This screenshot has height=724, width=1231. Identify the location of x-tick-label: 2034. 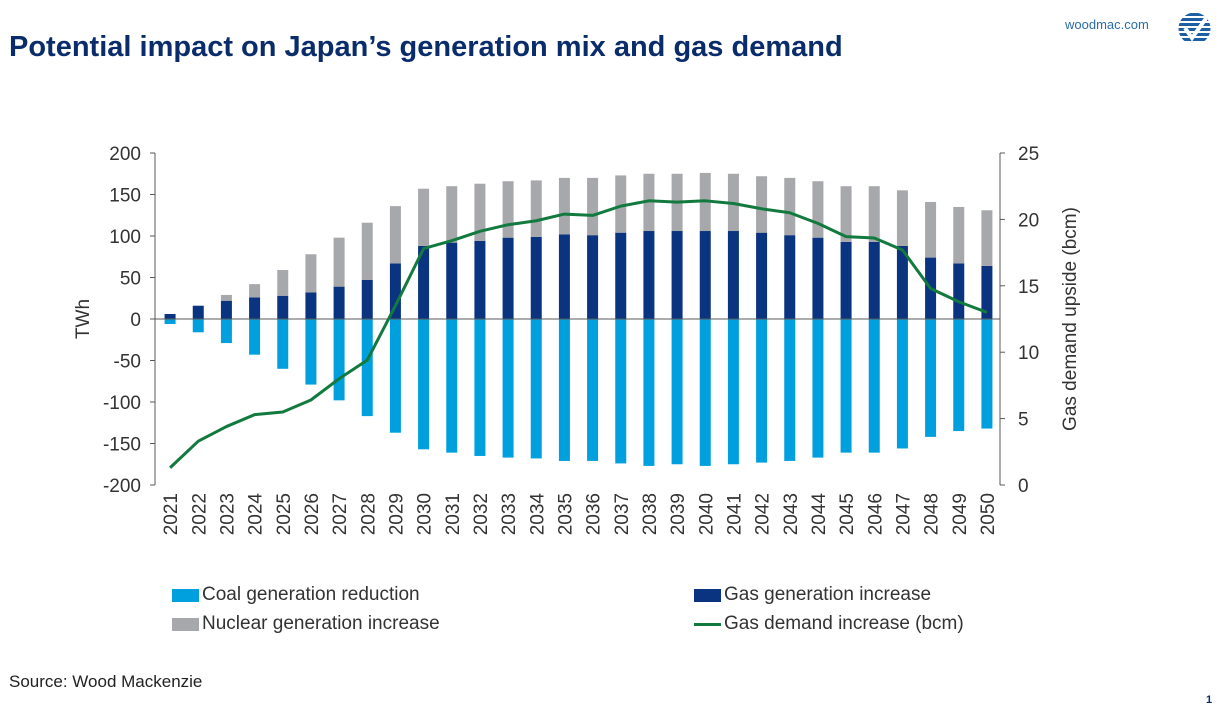
(537, 514).